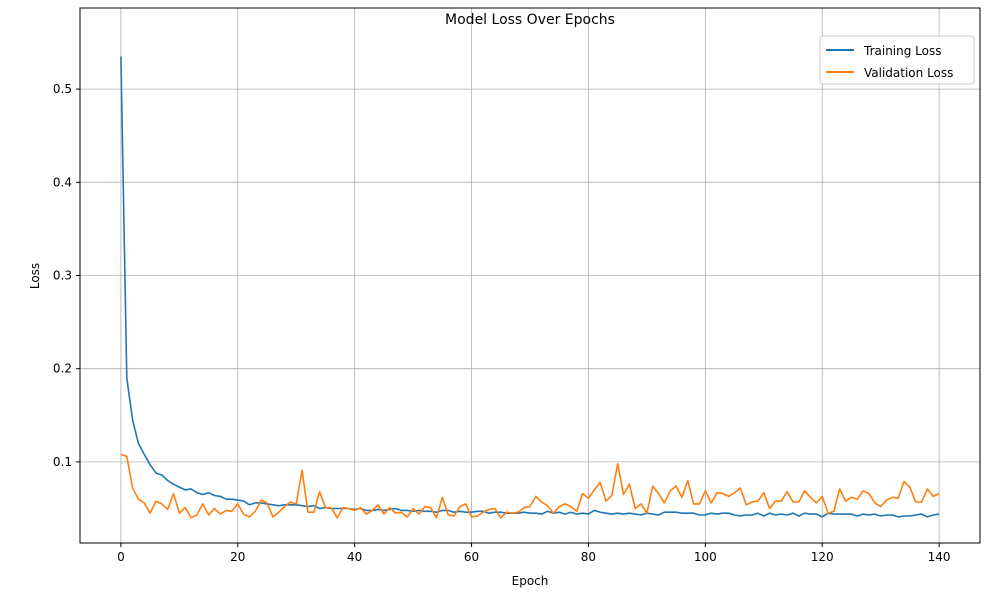  I want to click on x-axis: 0 20 40 60 80 100 120 140, so click(534, 553).